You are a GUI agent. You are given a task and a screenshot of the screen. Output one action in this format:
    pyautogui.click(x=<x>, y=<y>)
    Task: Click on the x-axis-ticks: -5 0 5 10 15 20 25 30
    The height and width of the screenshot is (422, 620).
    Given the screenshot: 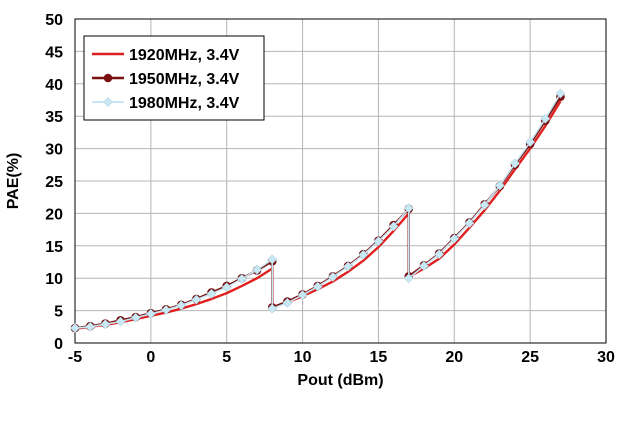 What is the action you would take?
    pyautogui.click(x=341, y=357)
    